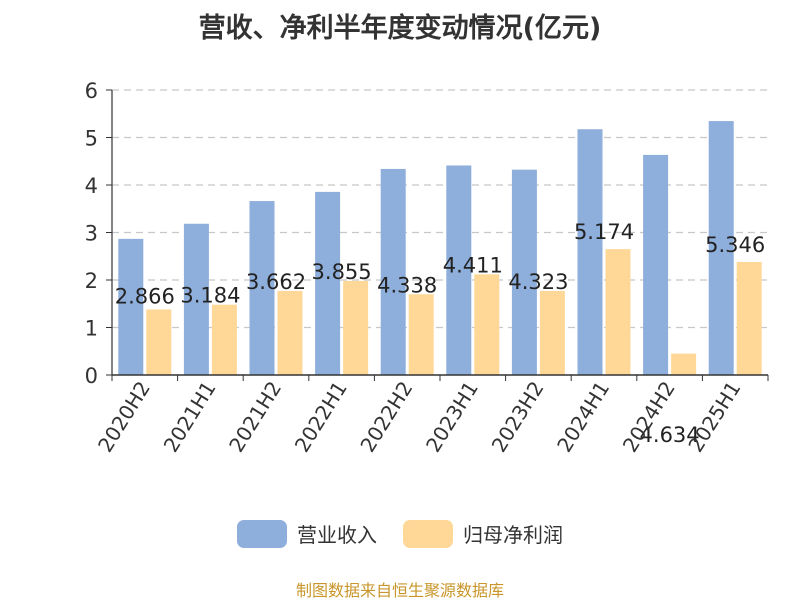 Image resolution: width=800 pixels, height=601 pixels. What do you see at coordinates (386, 416) in the screenshot?
I see `x-tick-label-2022H2: 2022H2` at bounding box center [386, 416].